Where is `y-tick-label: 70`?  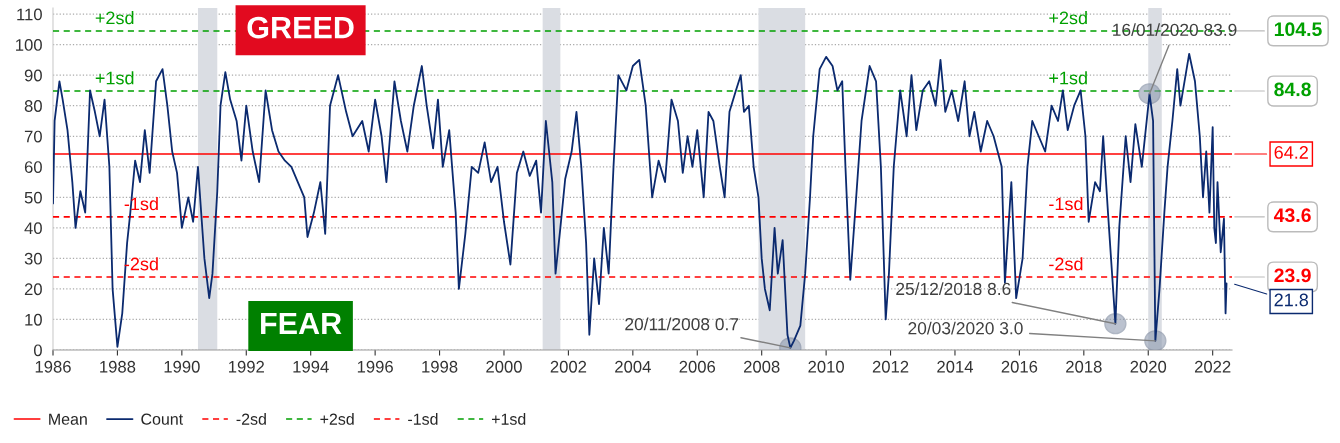 y-tick-label: 70 is located at coordinates (33, 136).